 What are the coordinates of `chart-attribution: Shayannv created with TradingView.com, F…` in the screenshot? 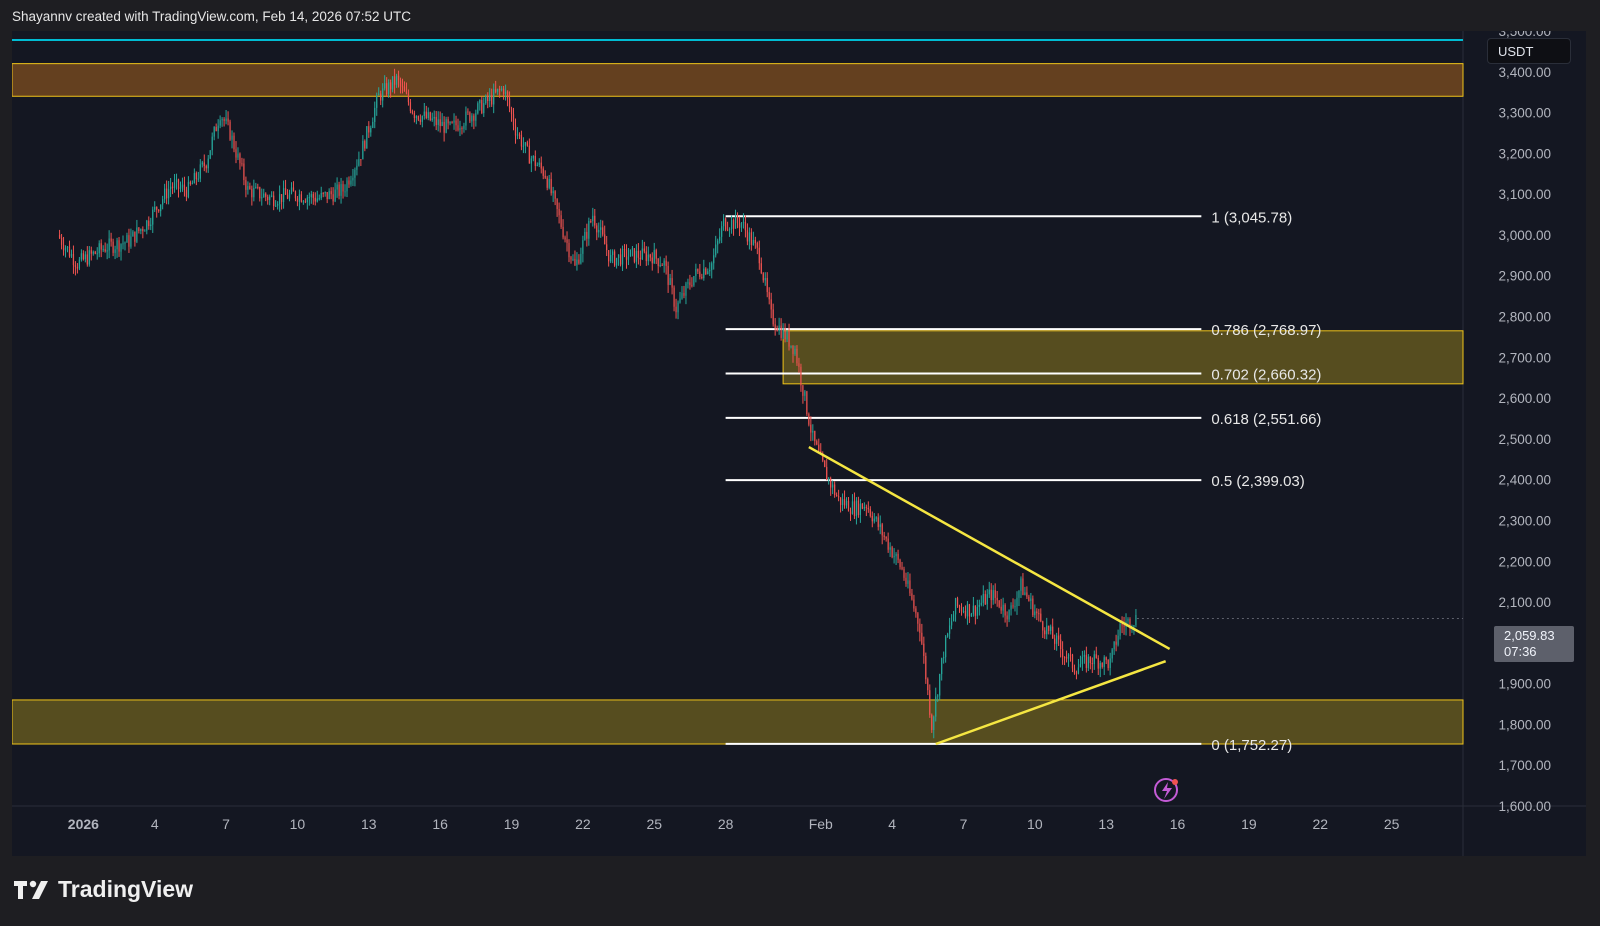 It's located at (211, 16).